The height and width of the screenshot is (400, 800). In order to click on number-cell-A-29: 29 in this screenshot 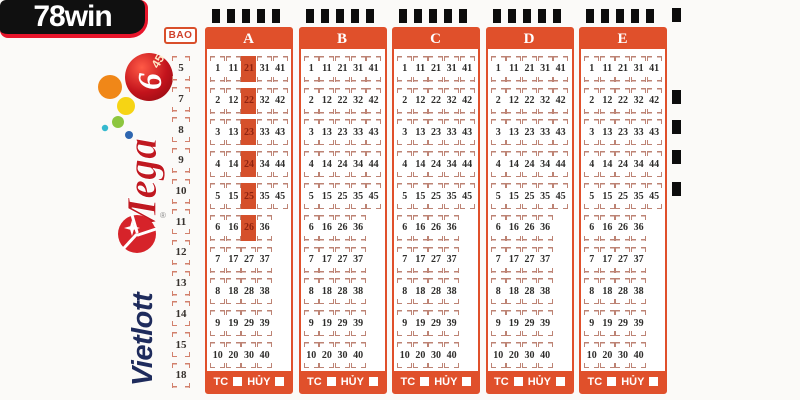, I will do `click(249, 323)`.